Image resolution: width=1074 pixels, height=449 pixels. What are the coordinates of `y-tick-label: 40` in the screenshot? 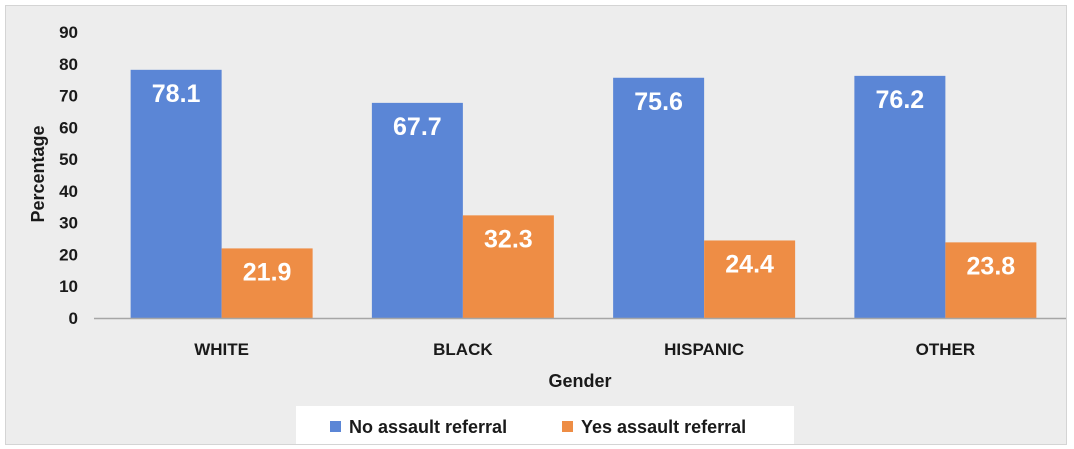 It's located at (68, 191).